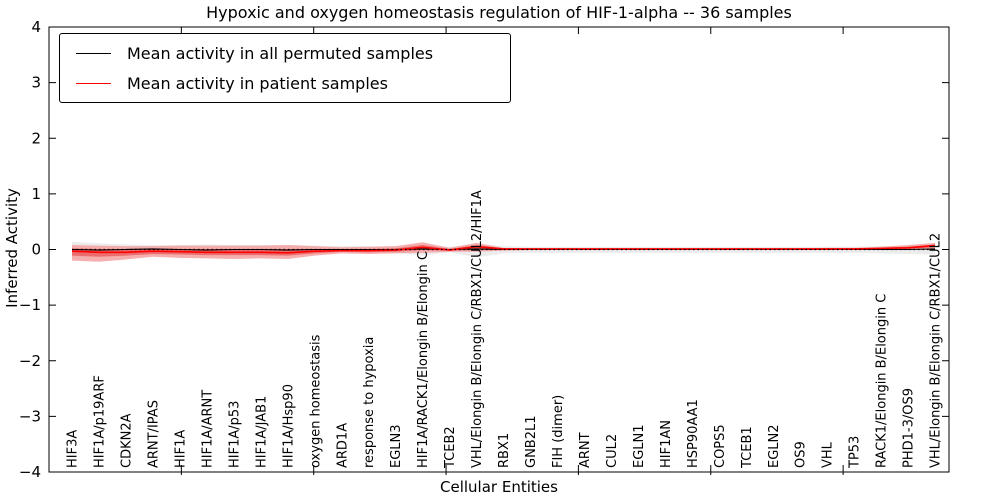 The width and height of the screenshot is (1000, 500). Describe the element at coordinates (504, 450) in the screenshot. I see `x-category-label: RBX1` at that location.